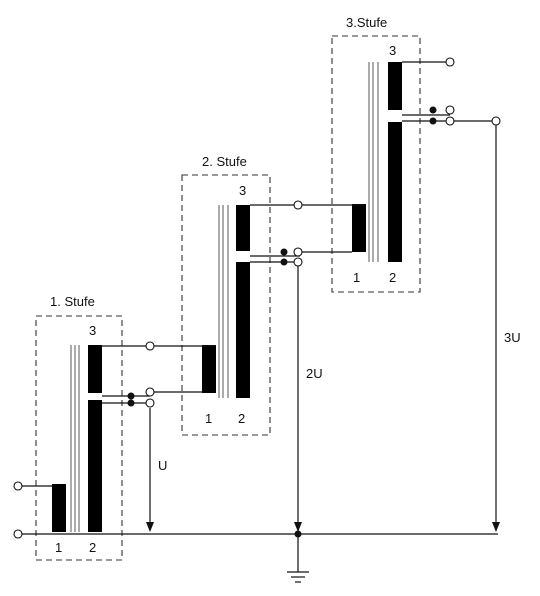 The width and height of the screenshot is (540, 596). Describe the element at coordinates (356, 277) in the screenshot. I see `stage-3-label-1: 1` at that location.